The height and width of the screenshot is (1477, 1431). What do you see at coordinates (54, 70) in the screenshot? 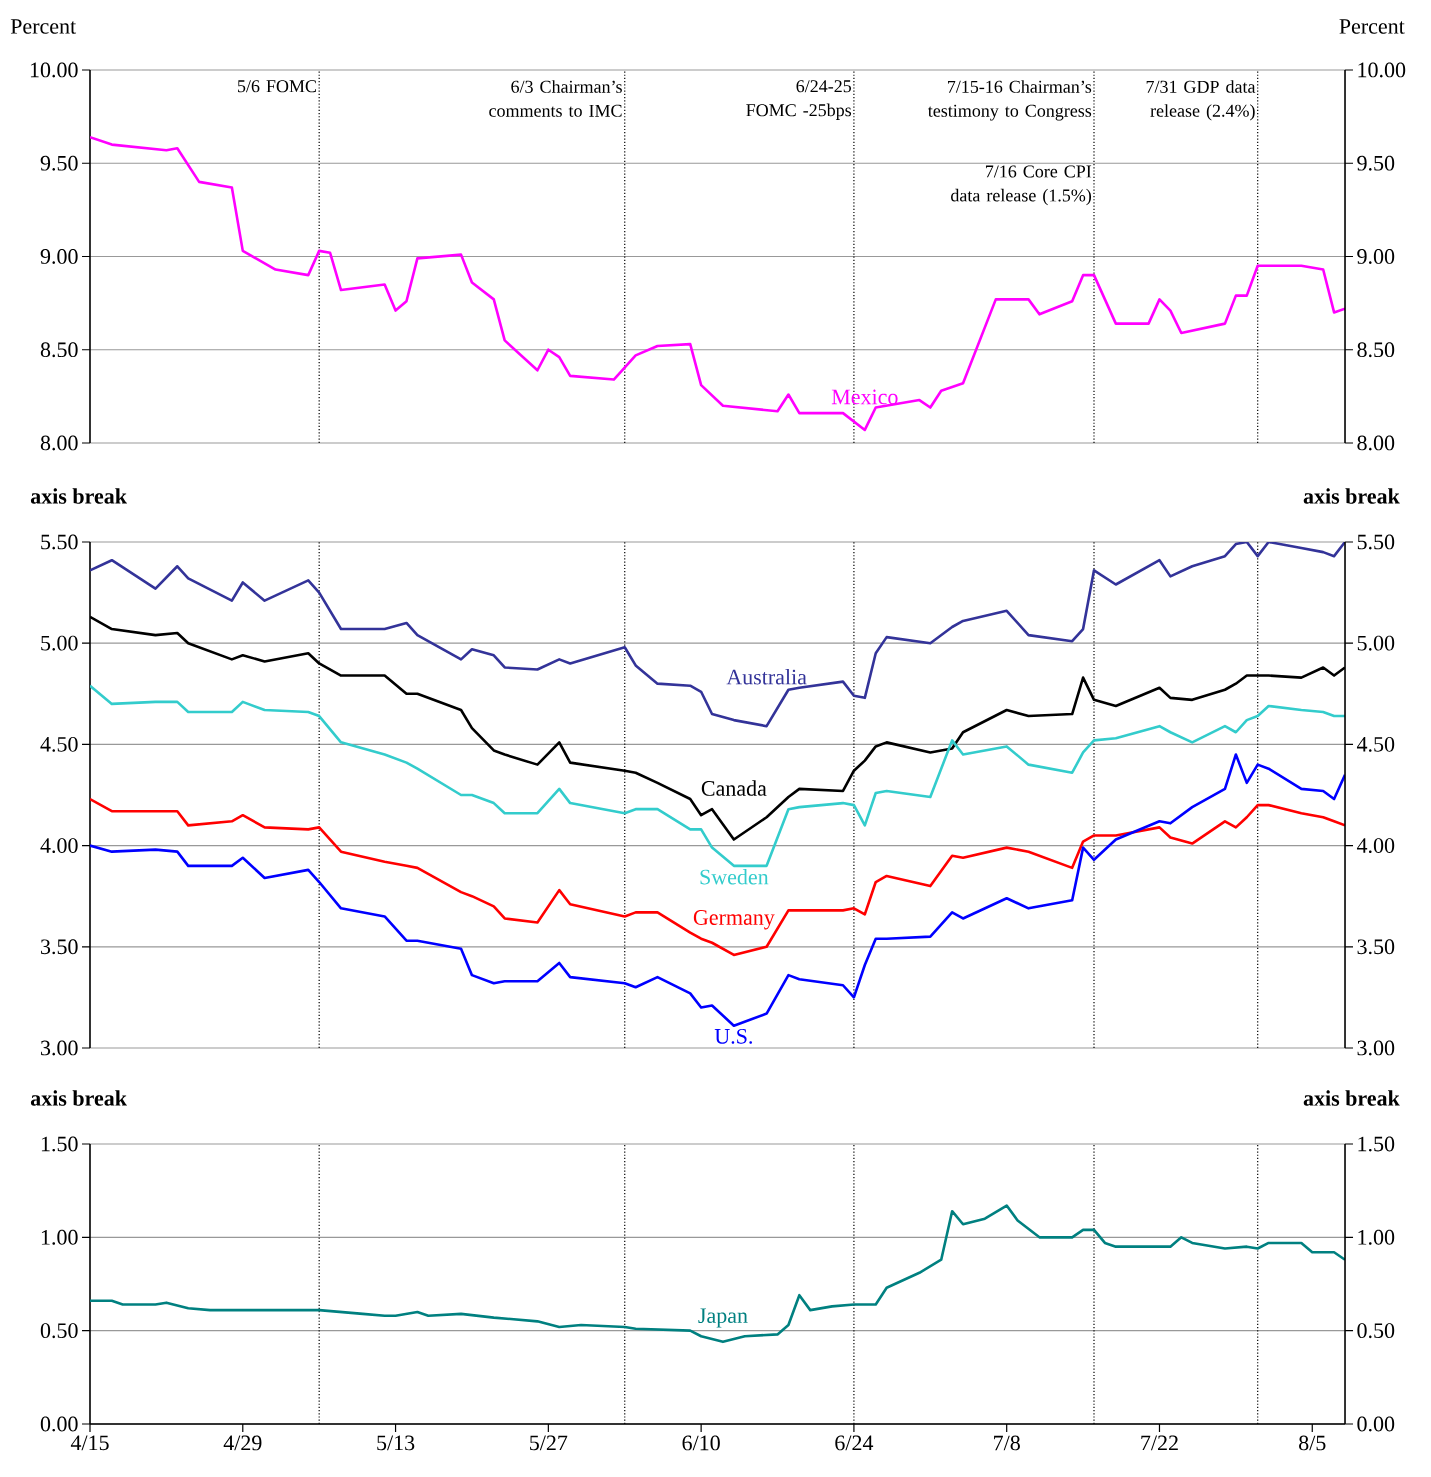
I see `y-tick-label: 10.00` at bounding box center [54, 70].